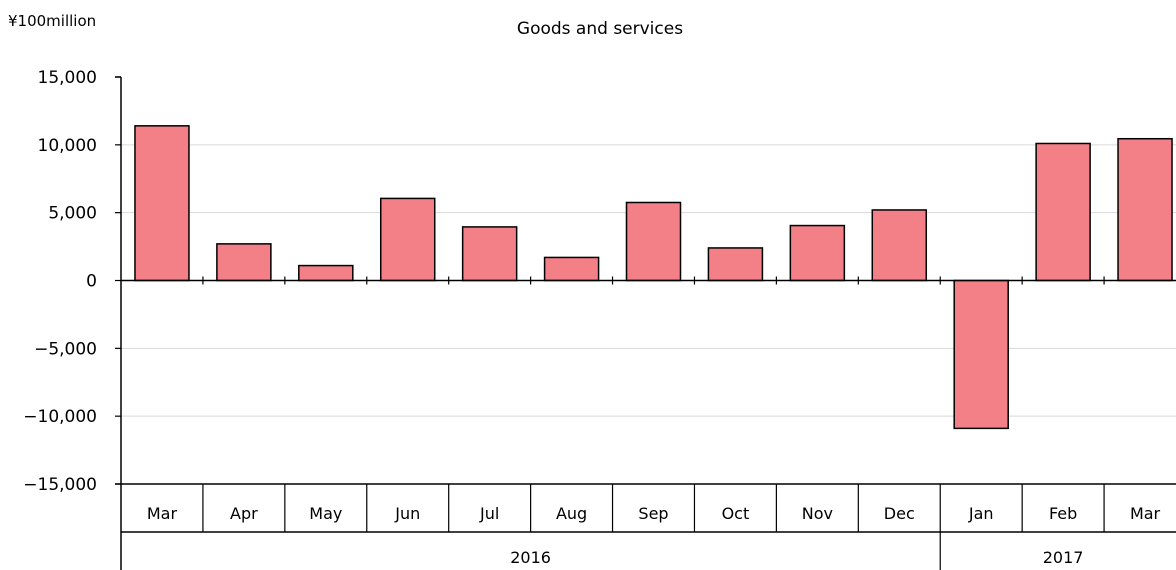 The image size is (1176, 570). I want to click on category-label: Nov, so click(817, 513).